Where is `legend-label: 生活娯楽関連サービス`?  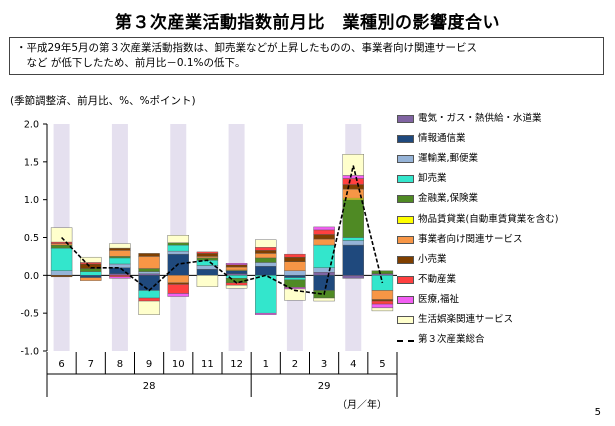
legend-label: 生活娯楽関連サービス is located at coordinates (466, 319).